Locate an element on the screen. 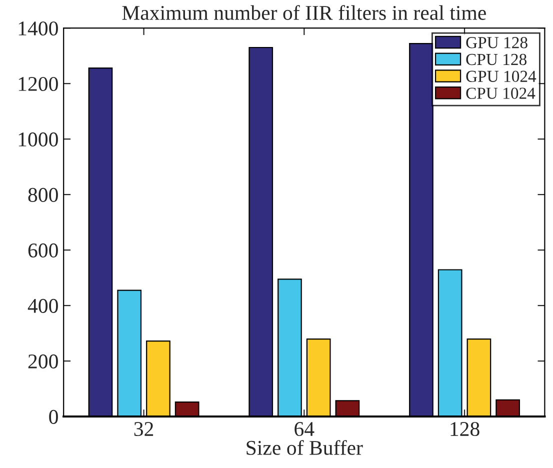 Image resolution: width=553 pixels, height=468 pixels. chart-title: Maximum number of IIR filters in real time is located at coordinates (304, 12).